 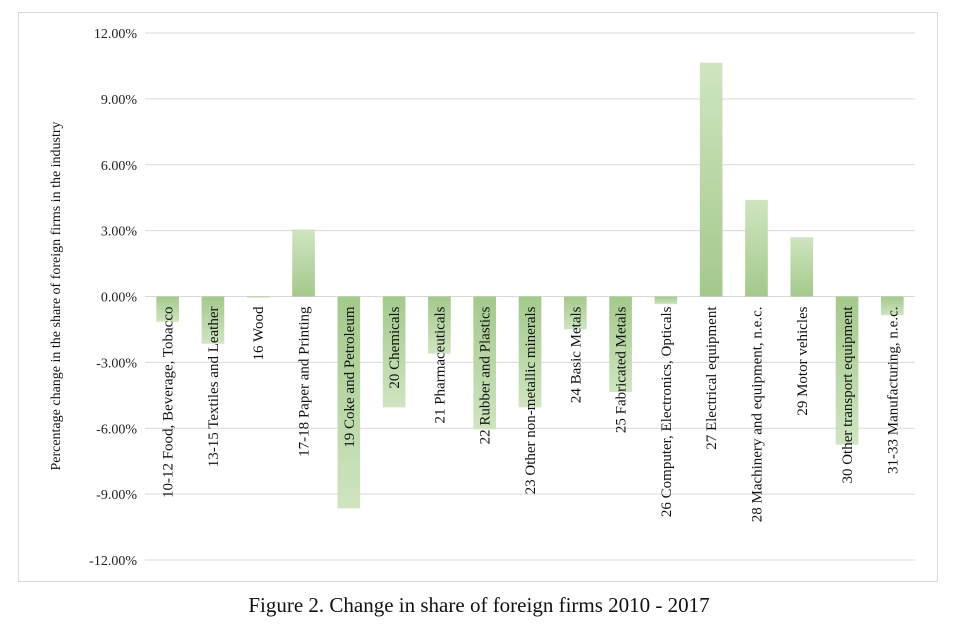 I want to click on y-tick-label: 9.00%, so click(x=119, y=100).